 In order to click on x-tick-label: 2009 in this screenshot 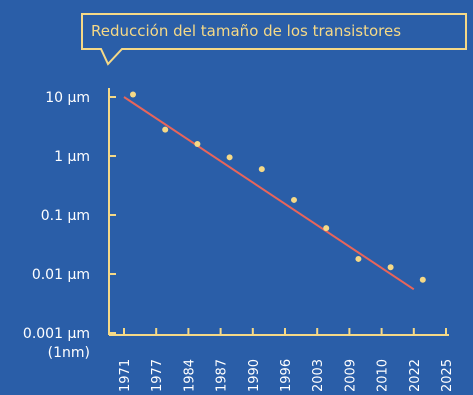, I will do `click(350, 375)`.